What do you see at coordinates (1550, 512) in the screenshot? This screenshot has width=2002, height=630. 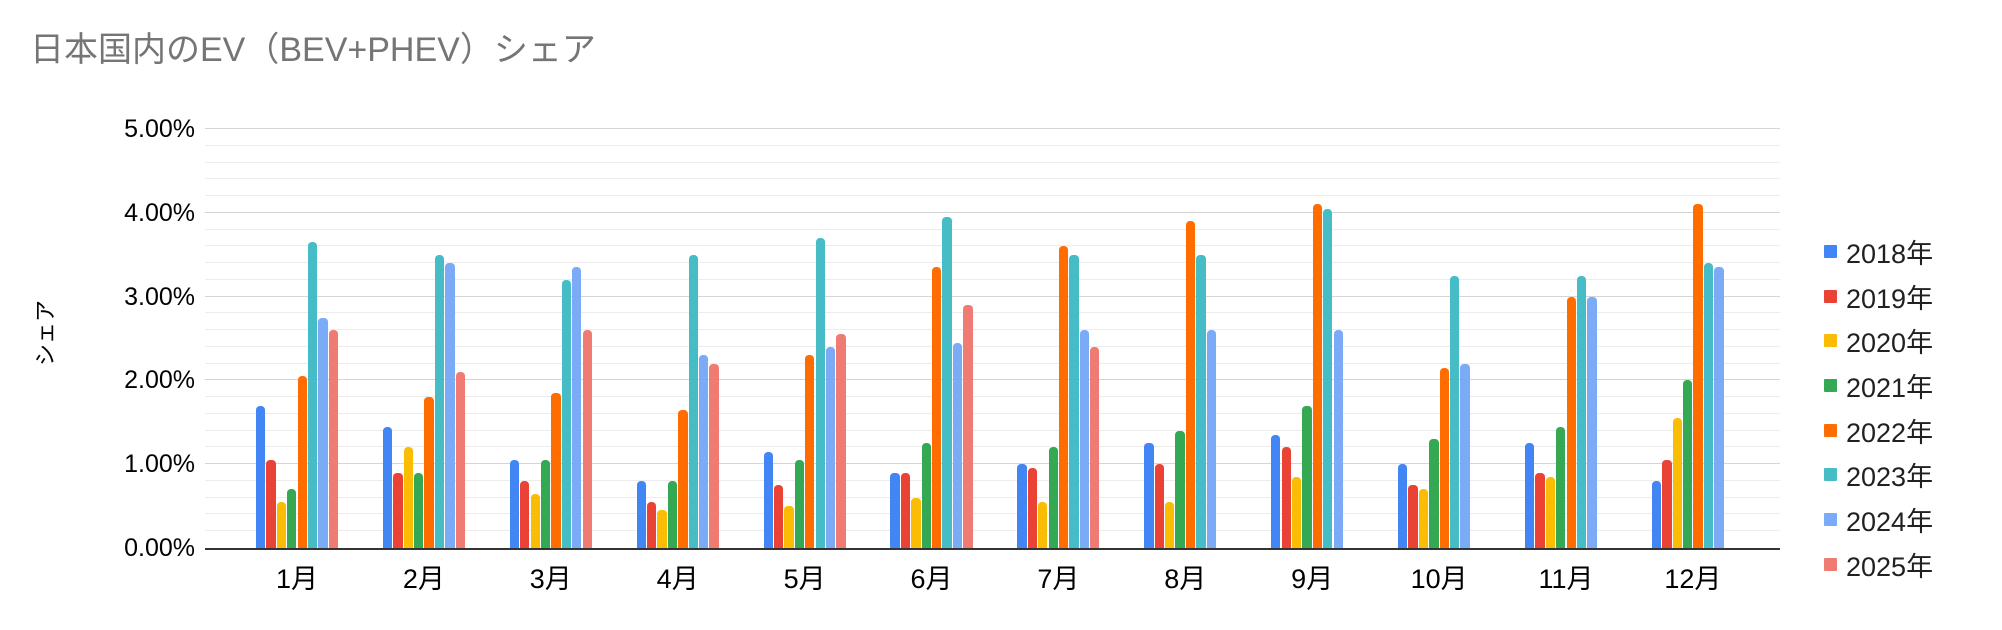 I see `bar-2020年-11月` at bounding box center [1550, 512].